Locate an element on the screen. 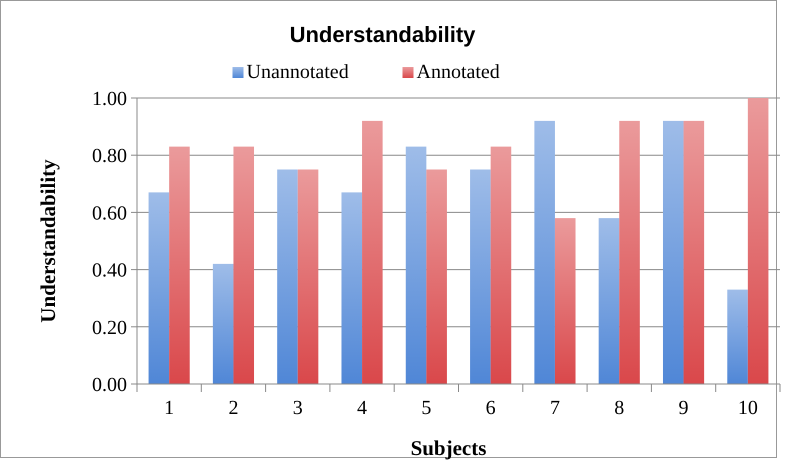 The image size is (785, 466). y-tick-label: 0.60 is located at coordinates (109, 213).